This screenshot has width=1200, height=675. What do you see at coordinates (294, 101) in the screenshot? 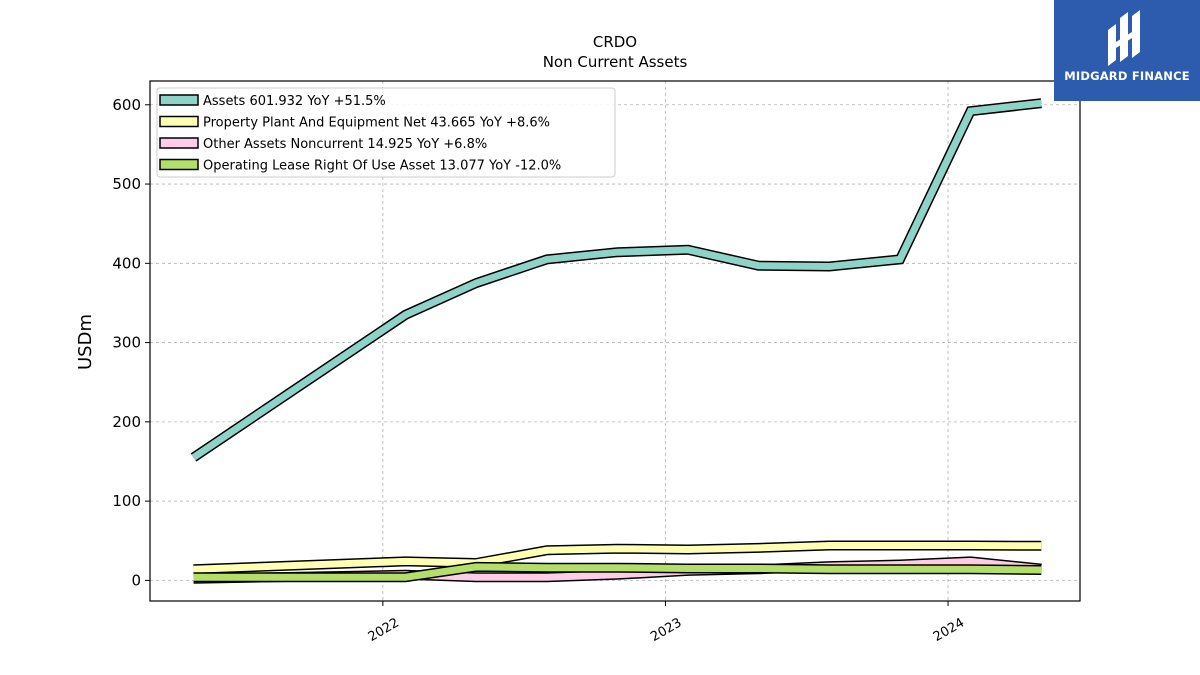
I see `legend-label-1: Assets 601.932 YoY +51.5%` at bounding box center [294, 101].